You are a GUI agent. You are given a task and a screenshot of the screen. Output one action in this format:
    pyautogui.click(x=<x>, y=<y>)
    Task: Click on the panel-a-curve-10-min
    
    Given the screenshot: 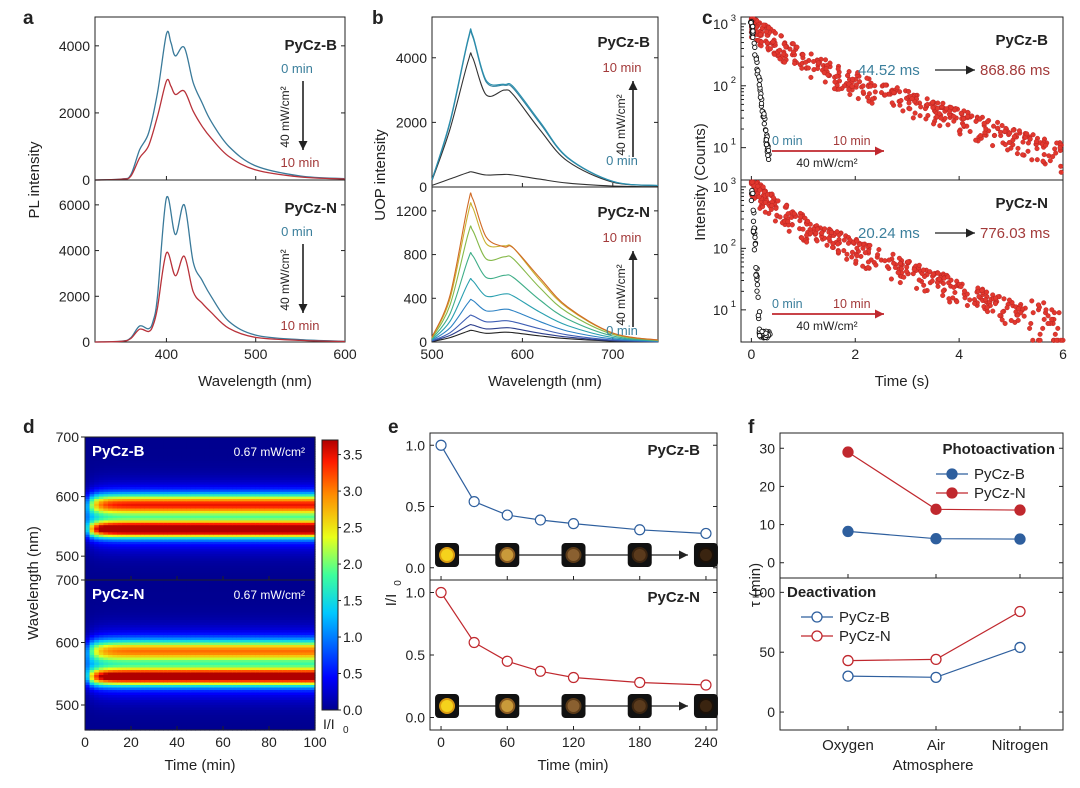 What is the action you would take?
    pyautogui.click(x=220, y=129)
    